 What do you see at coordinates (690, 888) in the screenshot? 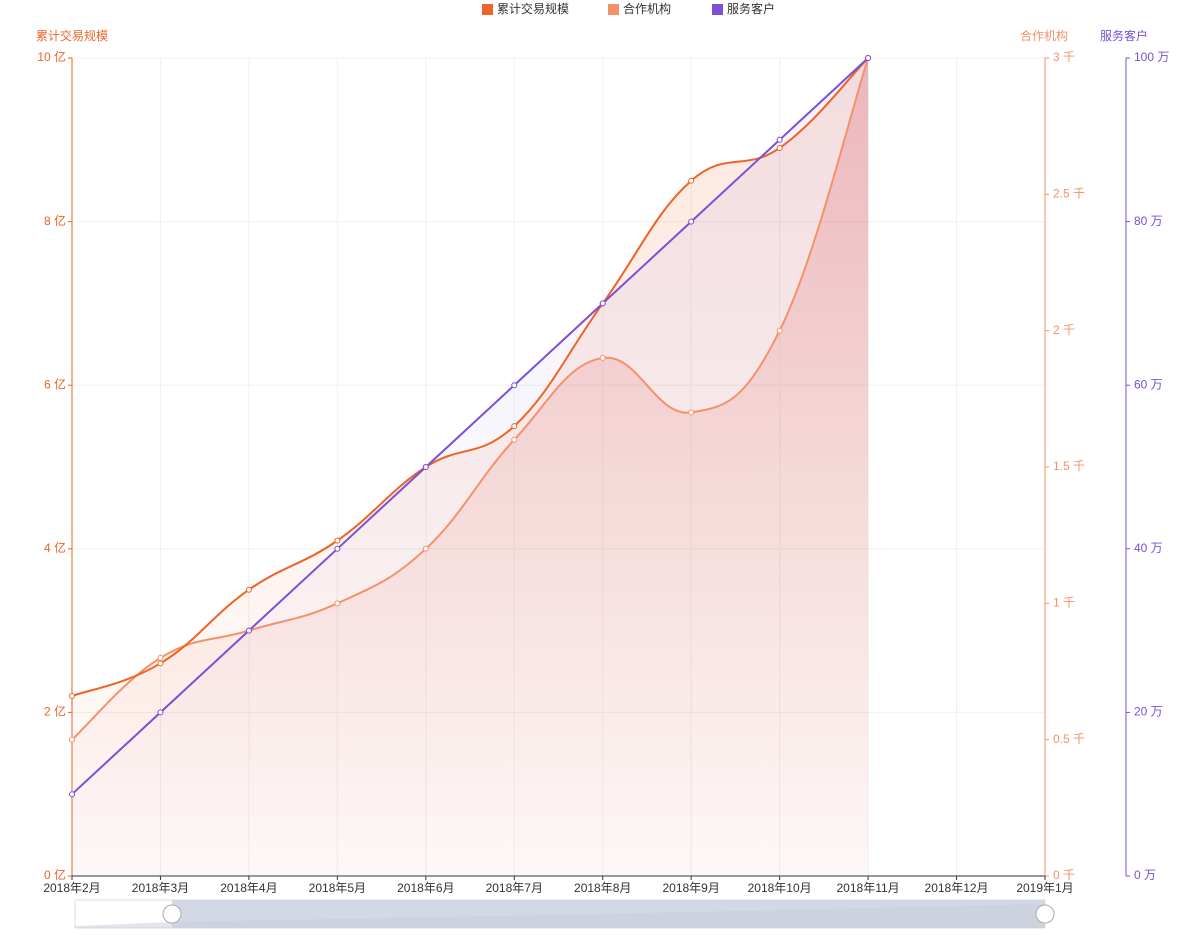
I see `x-tick-label: 2018年9月` at bounding box center [690, 888].